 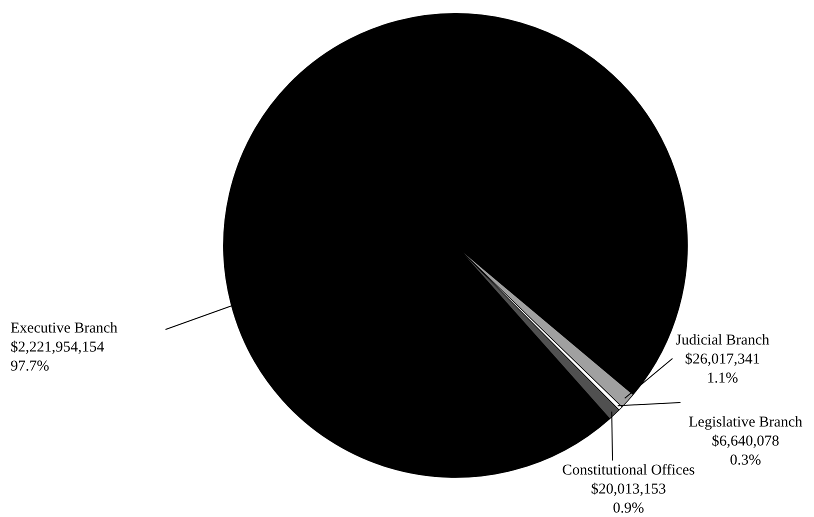 I want to click on slice-label: Constitutional Offices, so click(x=628, y=470).